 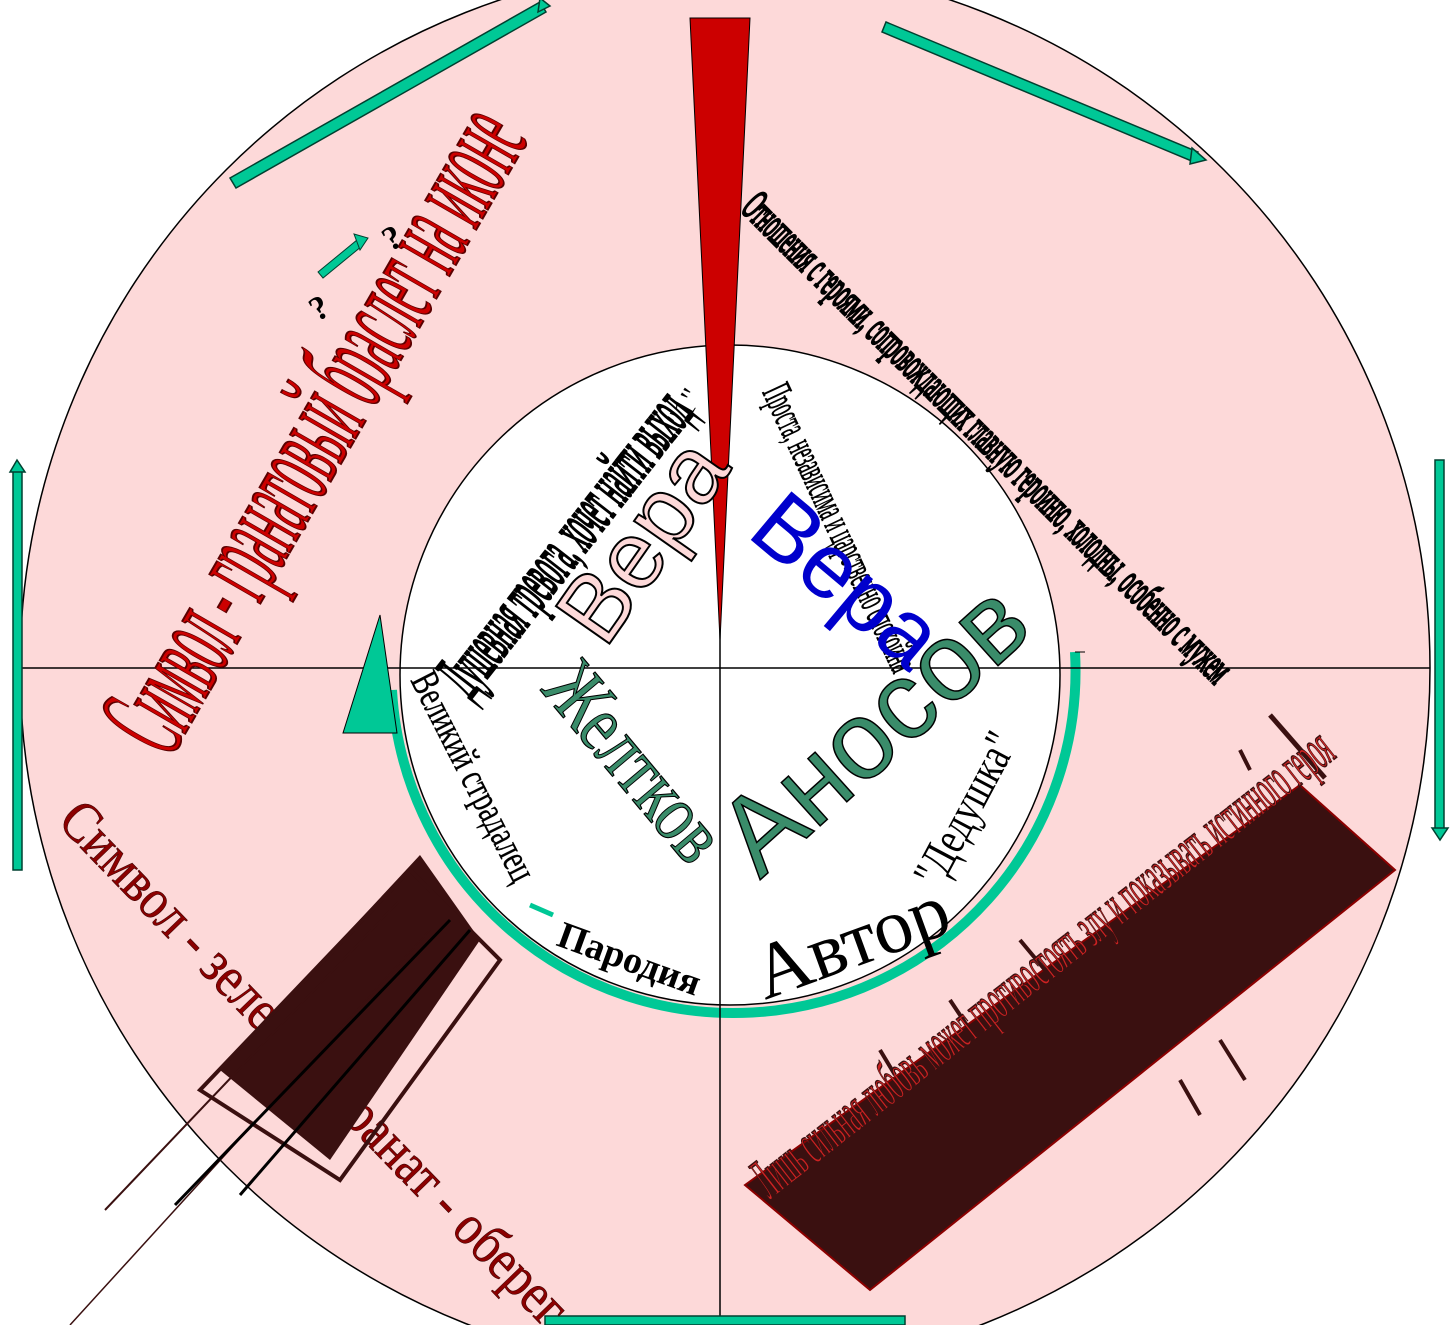 I want to click on smear-block-left, so click(x=286, y=1090).